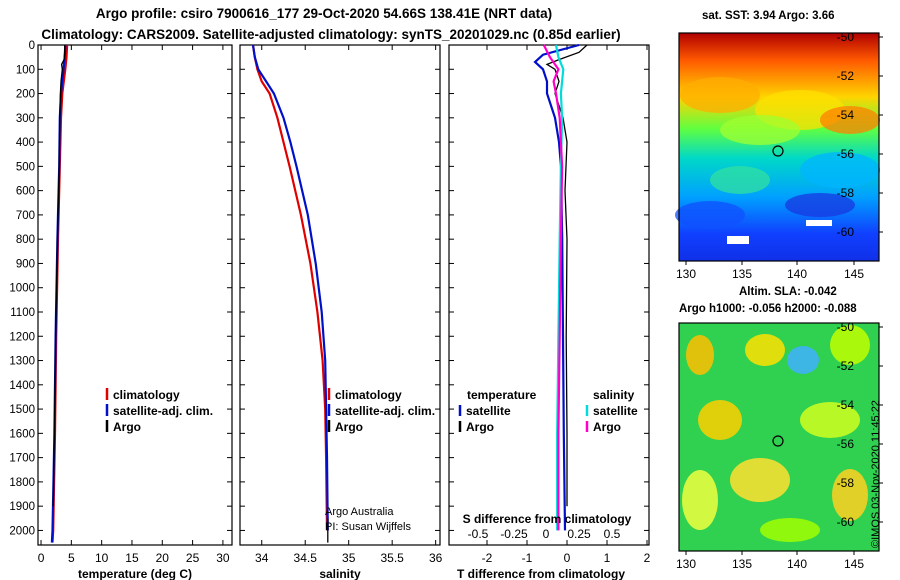 Image resolution: width=900 pixels, height=580 pixels. I want to click on x-axis-label: T difference from climatology, so click(541, 573).